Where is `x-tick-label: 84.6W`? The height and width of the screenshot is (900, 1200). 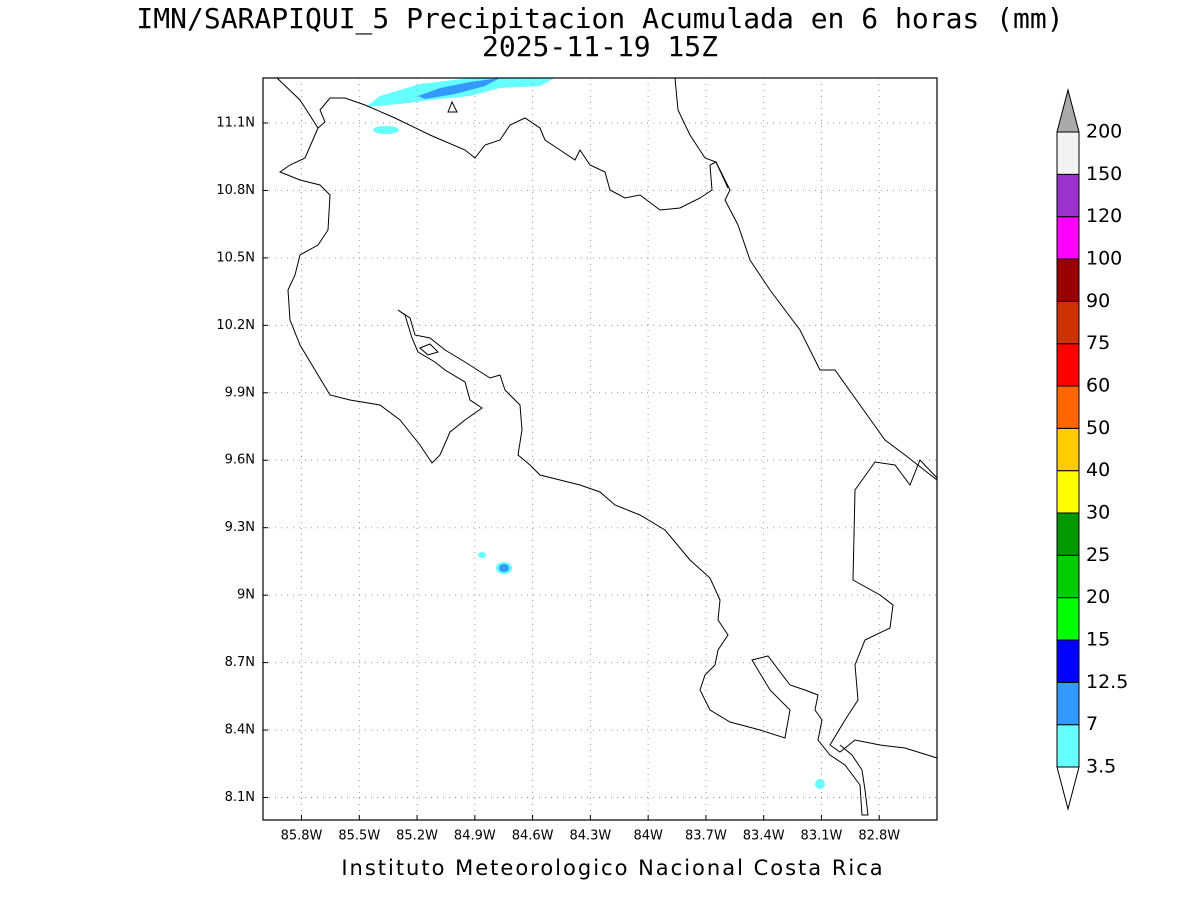 x-tick-label: 84.6W is located at coordinates (533, 836).